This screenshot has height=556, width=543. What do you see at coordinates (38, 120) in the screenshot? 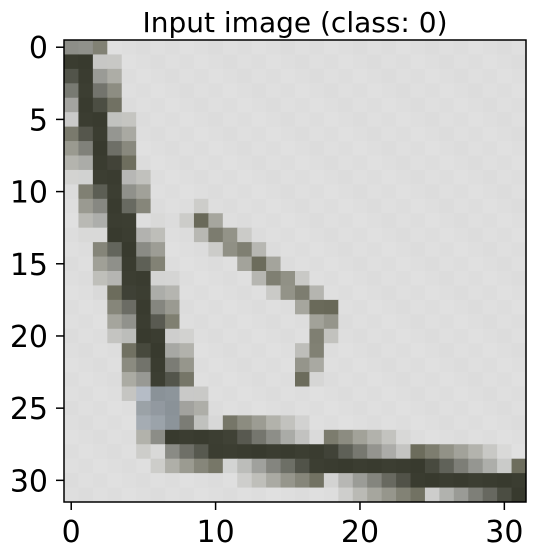
I see `y-tick-label: 5` at bounding box center [38, 120].